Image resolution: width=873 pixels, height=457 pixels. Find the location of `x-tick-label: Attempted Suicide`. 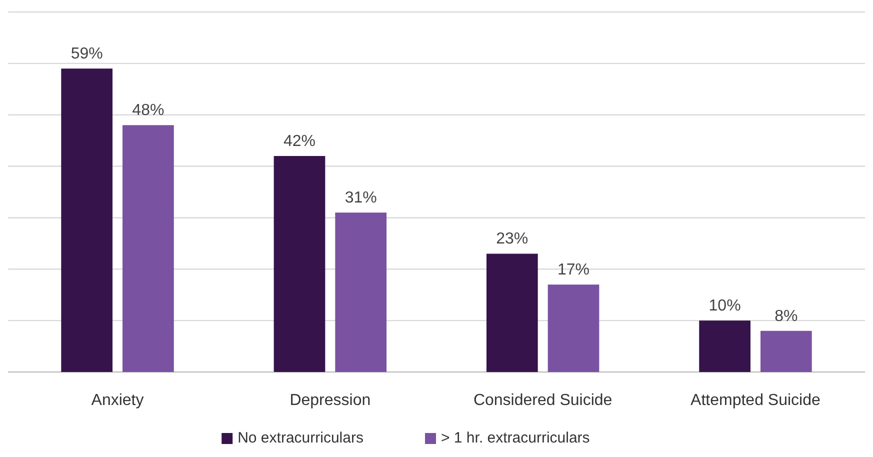

x-tick-label: Attempted Suicide is located at coordinates (755, 400).